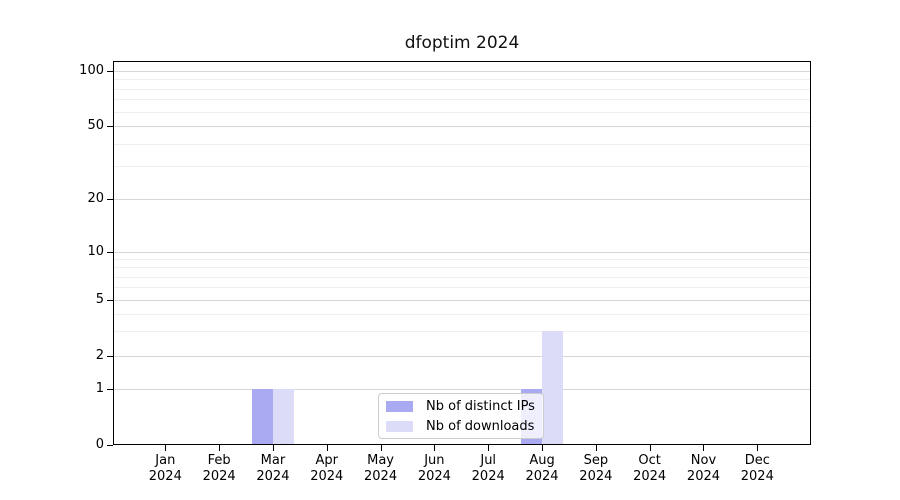 The height and width of the screenshot is (500, 900). What do you see at coordinates (283, 417) in the screenshot?
I see `bar-downloads-mar` at bounding box center [283, 417].